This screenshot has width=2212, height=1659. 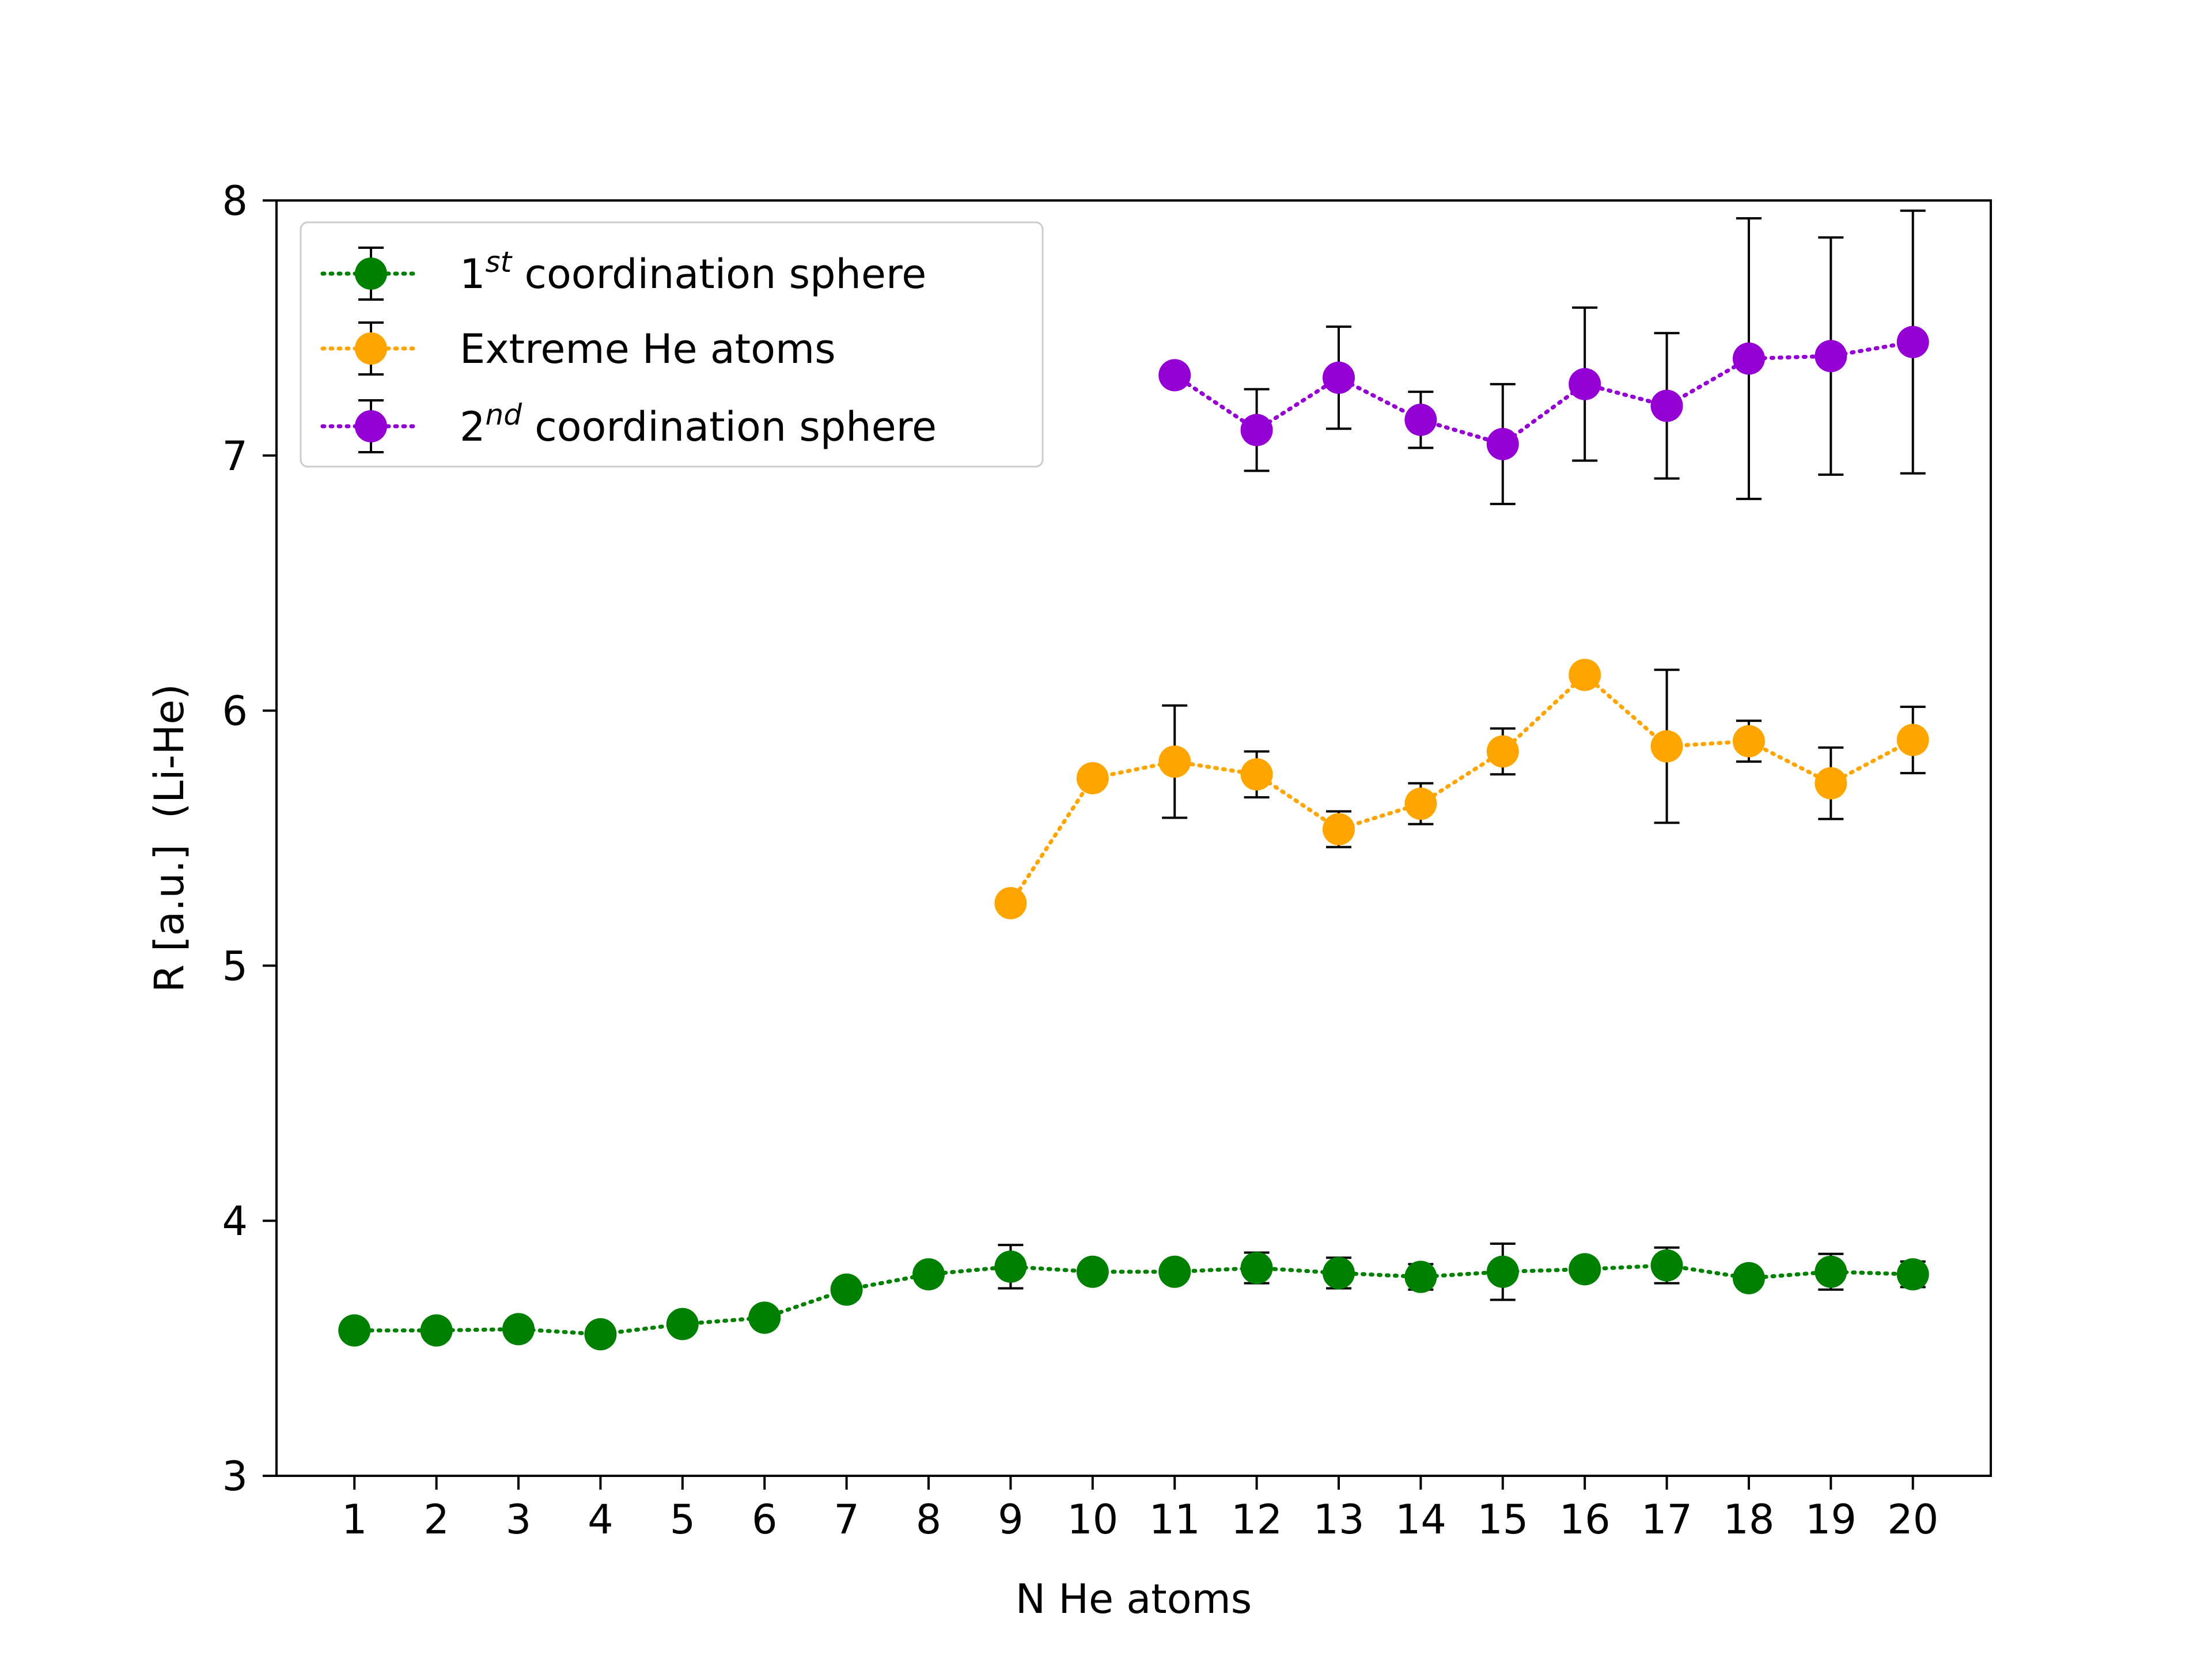 I want to click on x-tick-label: 3, so click(x=519, y=1519).